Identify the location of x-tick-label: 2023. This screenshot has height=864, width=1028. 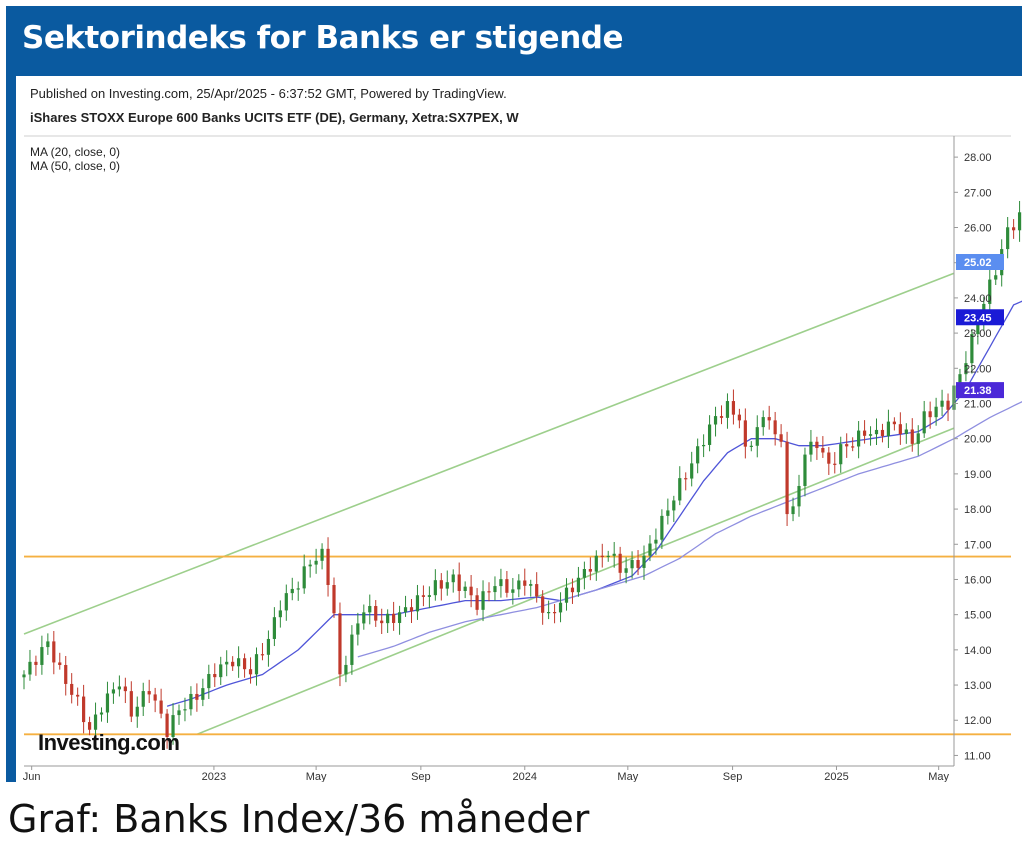
(214, 776).